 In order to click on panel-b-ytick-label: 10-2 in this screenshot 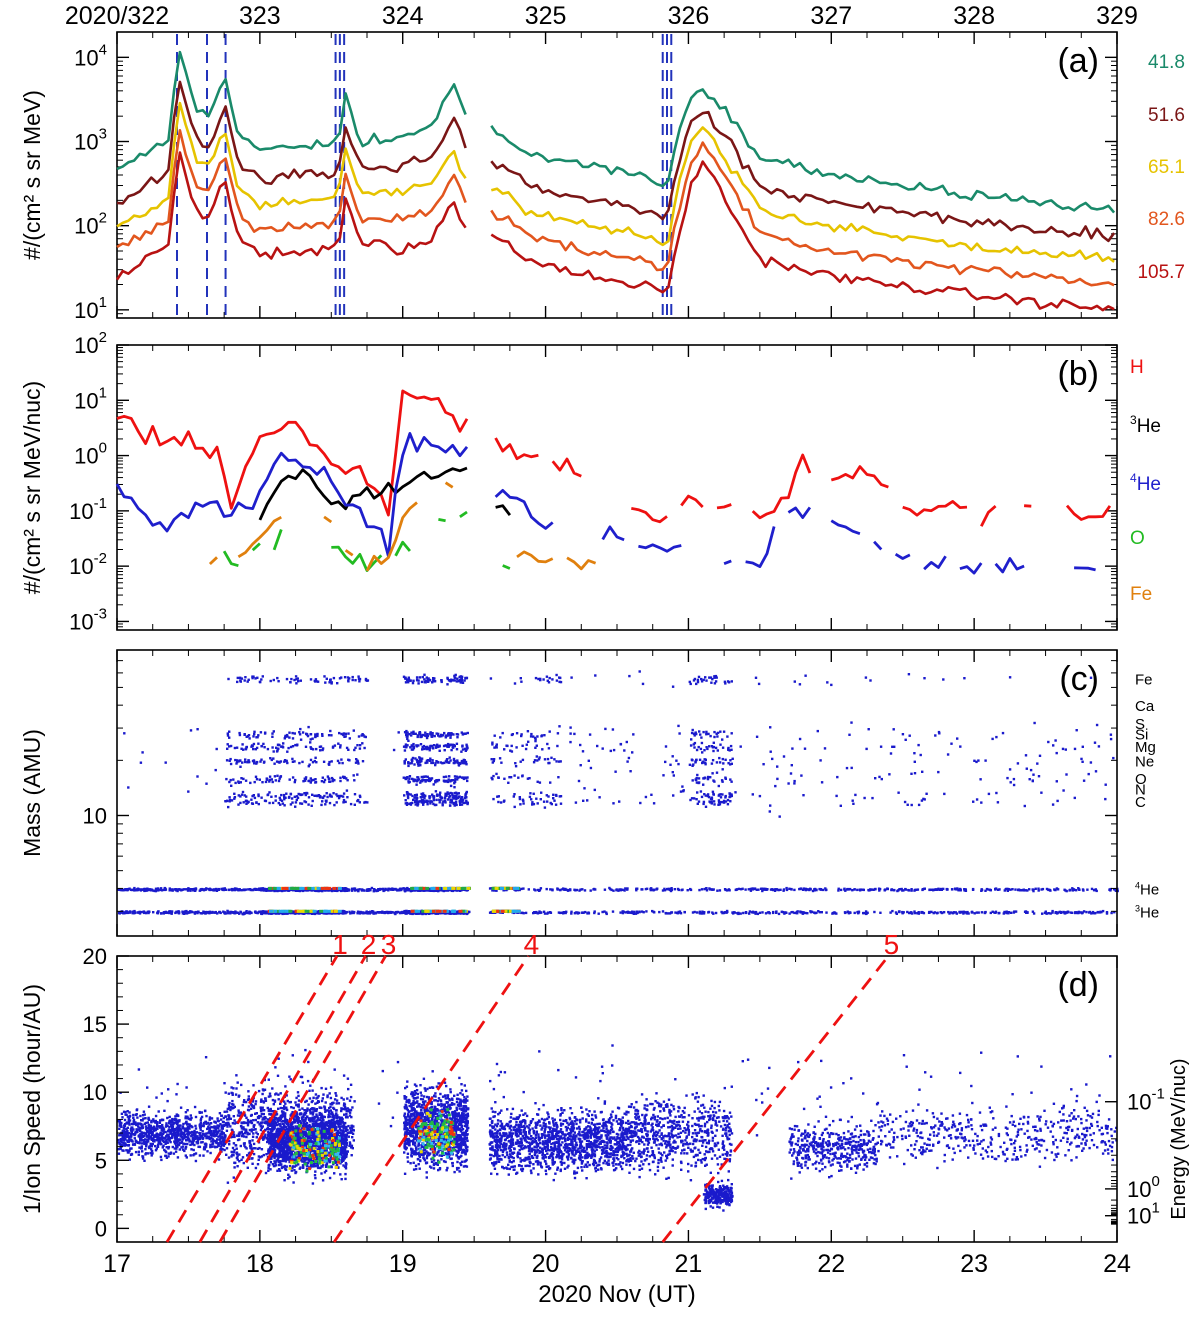, I will do `click(88, 564)`.